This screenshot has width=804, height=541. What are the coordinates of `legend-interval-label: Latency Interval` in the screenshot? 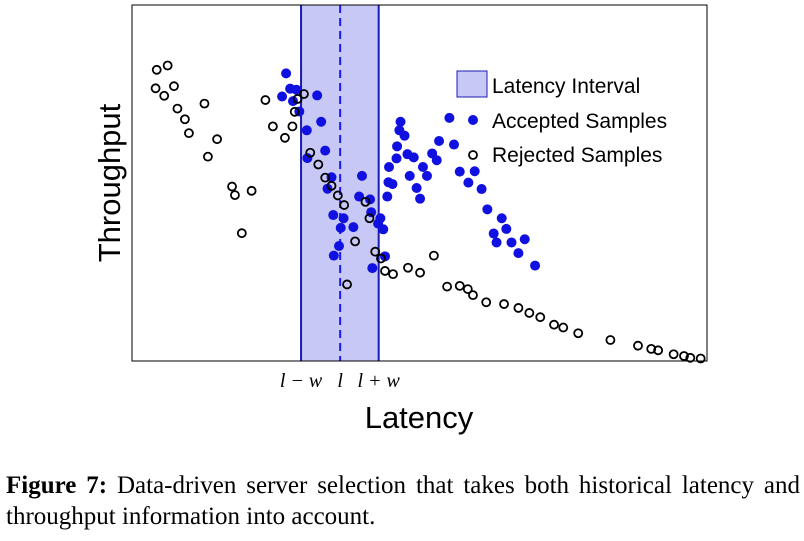 It's located at (566, 86).